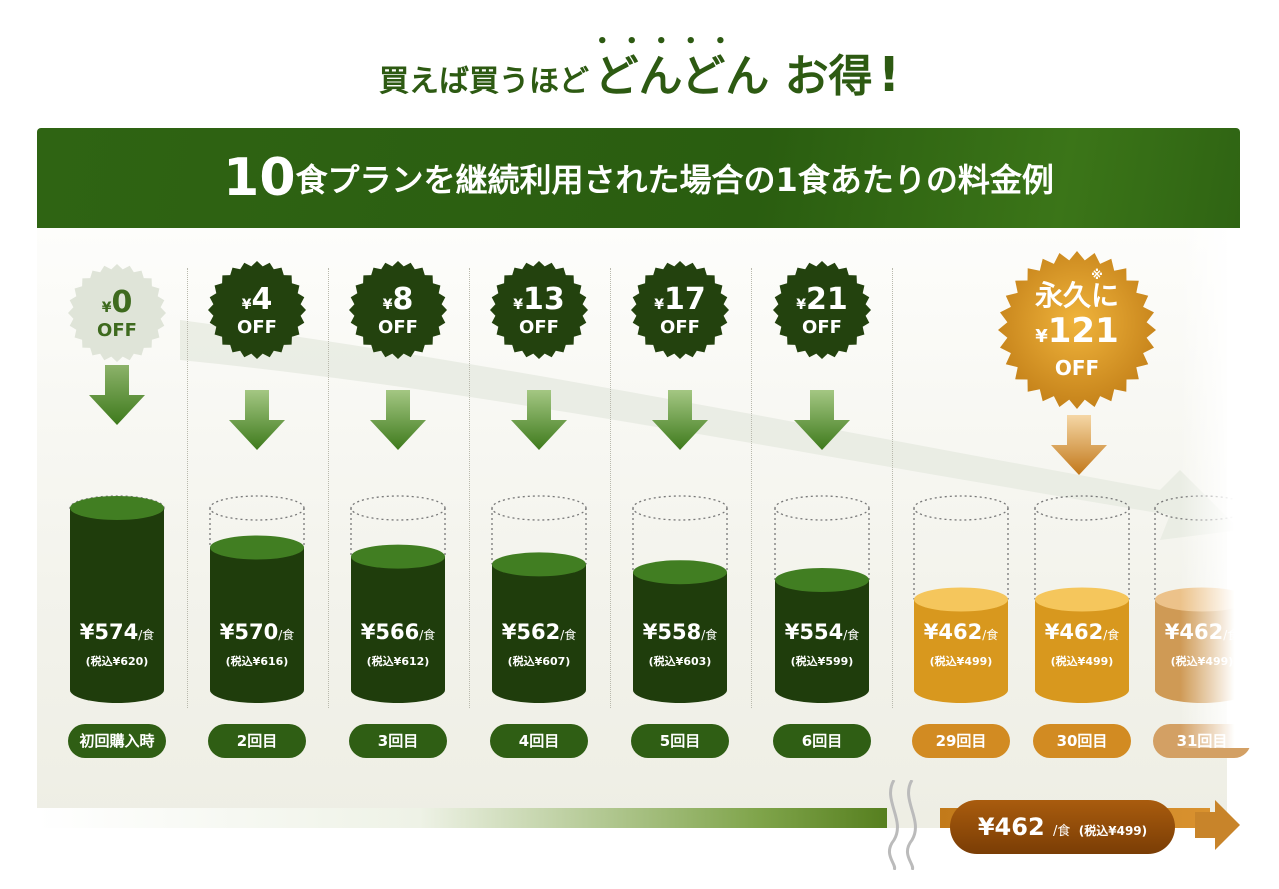 The height and width of the screenshot is (889, 1279). I want to click on price-number: 574, so click(116, 632).